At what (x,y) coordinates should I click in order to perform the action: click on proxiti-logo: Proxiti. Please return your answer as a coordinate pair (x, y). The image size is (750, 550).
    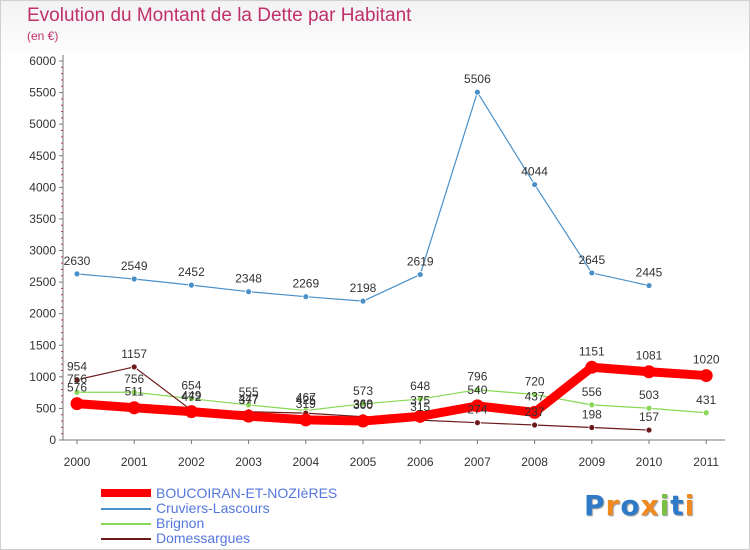
    Looking at the image, I should click on (639, 505).